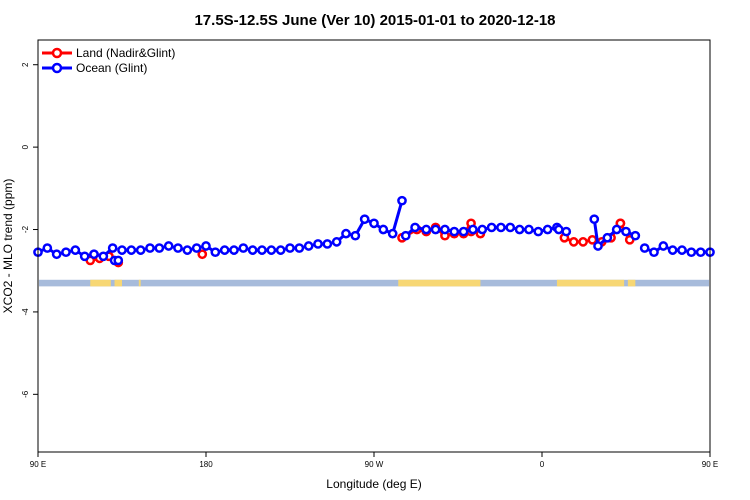 The height and width of the screenshot is (500, 750). Describe the element at coordinates (373, 484) in the screenshot. I see `x-axis-label: Longitude (deg E)` at that location.